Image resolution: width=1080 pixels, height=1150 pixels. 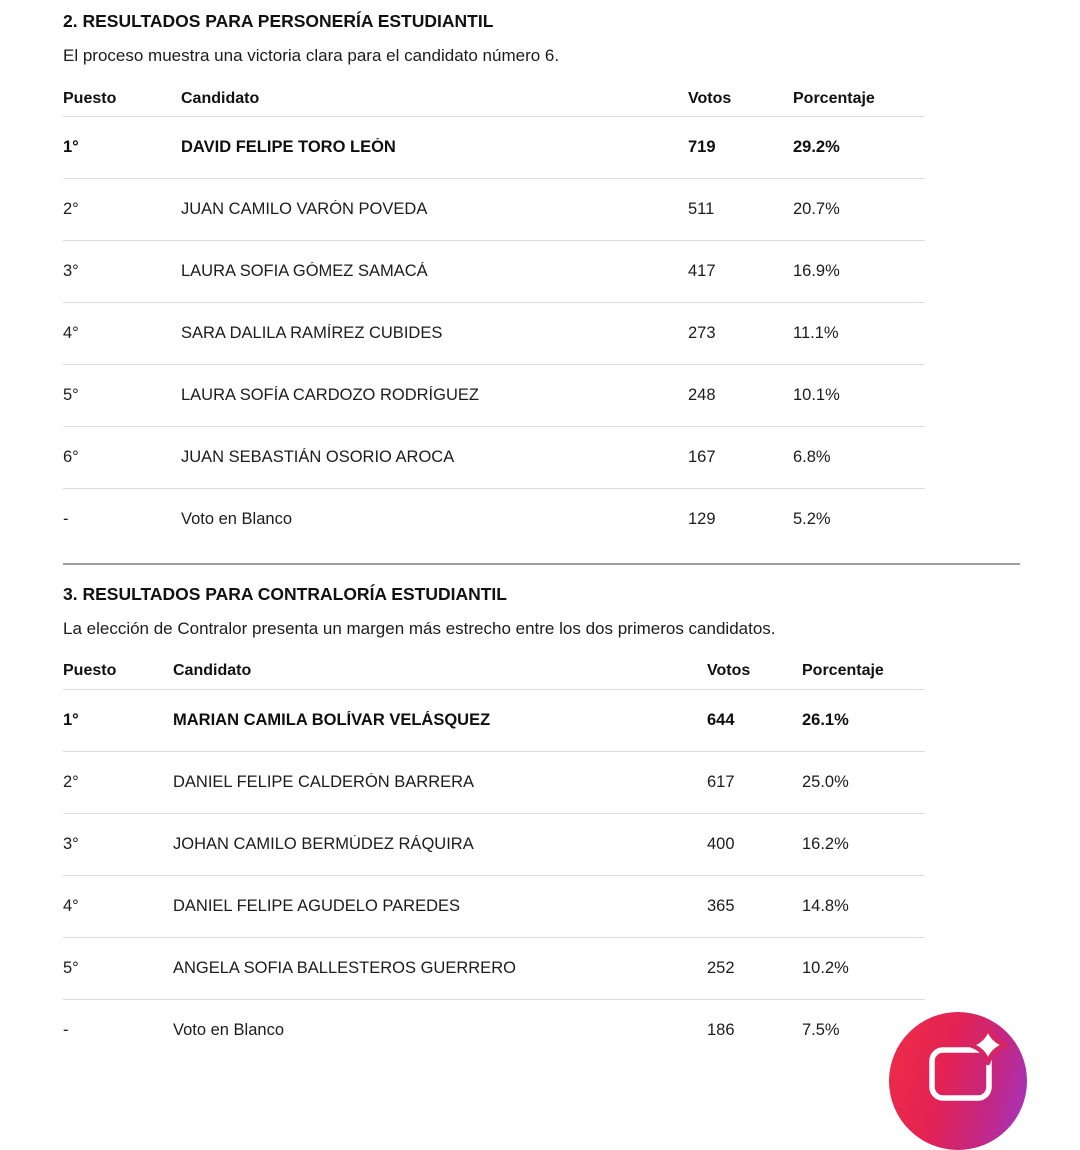 I want to click on cell-candidato: DAVID FELIPE TORO LEÓN, so click(x=288, y=147).